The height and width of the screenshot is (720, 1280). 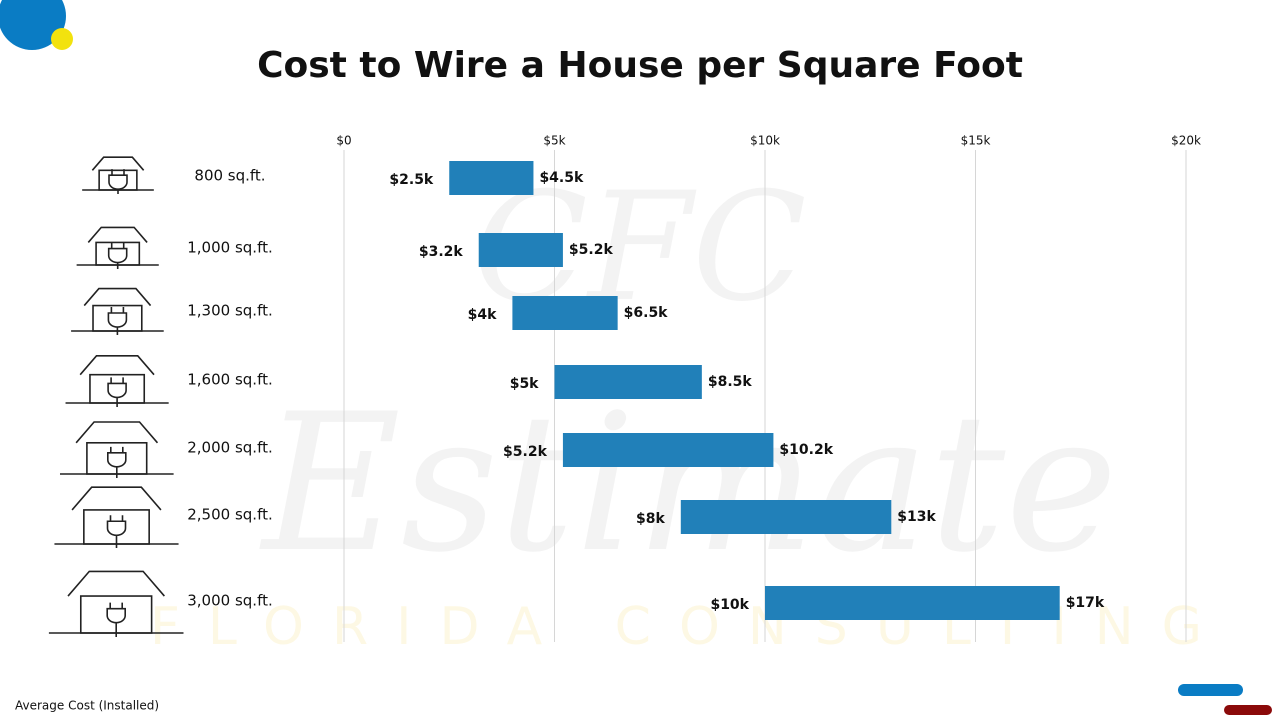 I want to click on category-label: 1,000 sq.ft., so click(x=229, y=248).